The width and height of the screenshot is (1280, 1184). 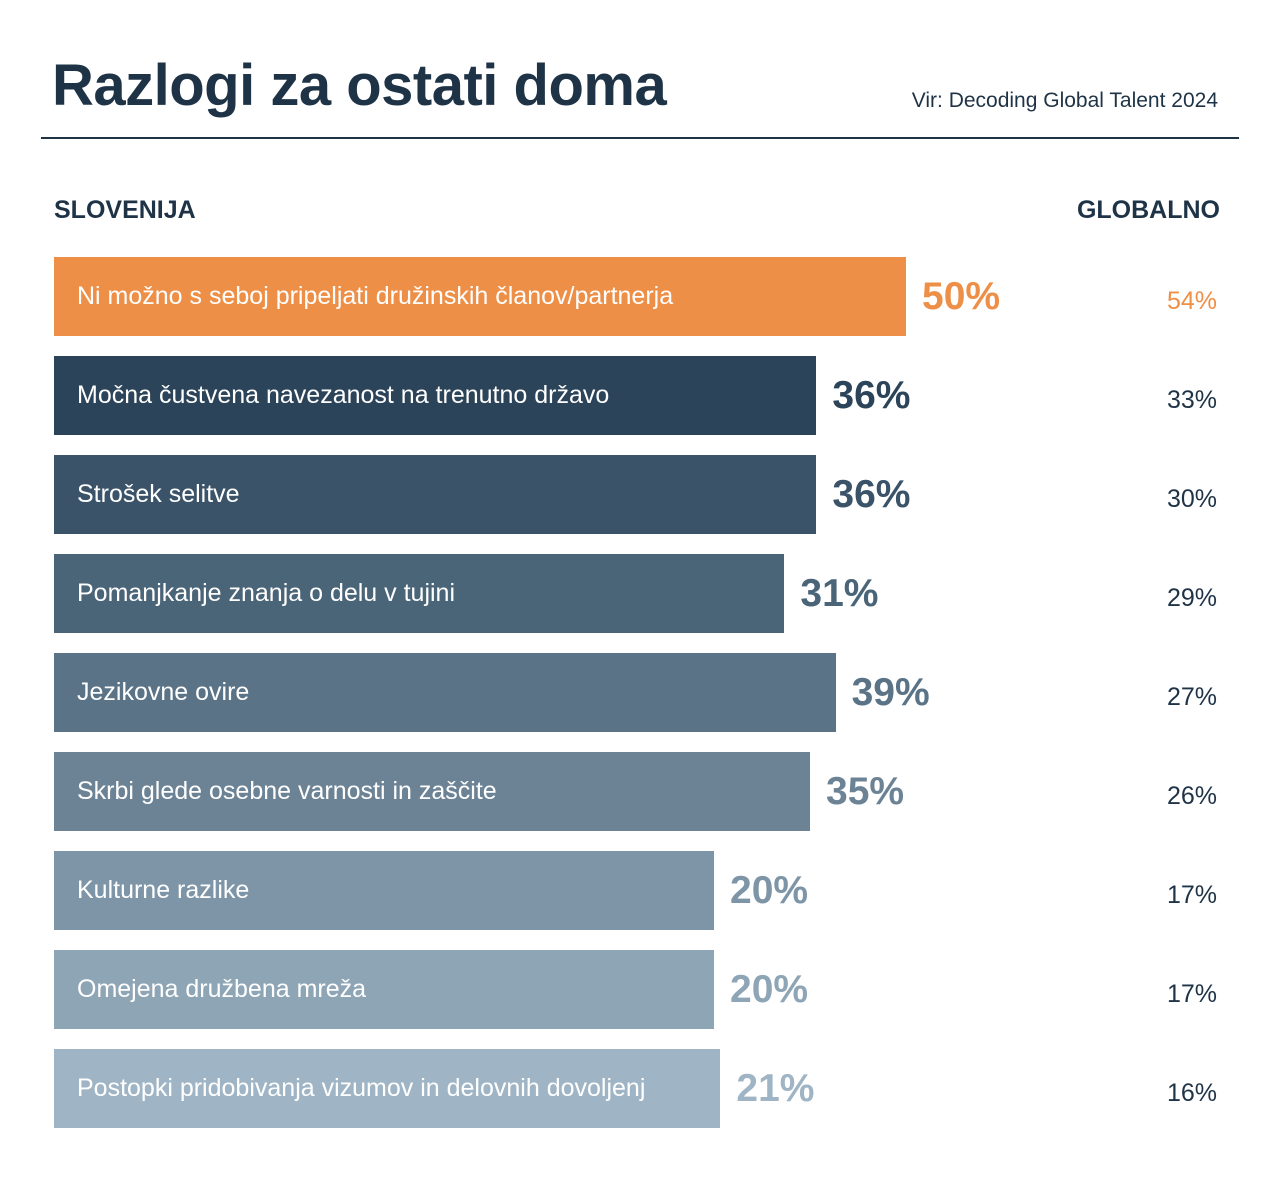 I want to click on bar-slovenia: Pomanjkanje znanja o delu v tujini, so click(x=419, y=593).